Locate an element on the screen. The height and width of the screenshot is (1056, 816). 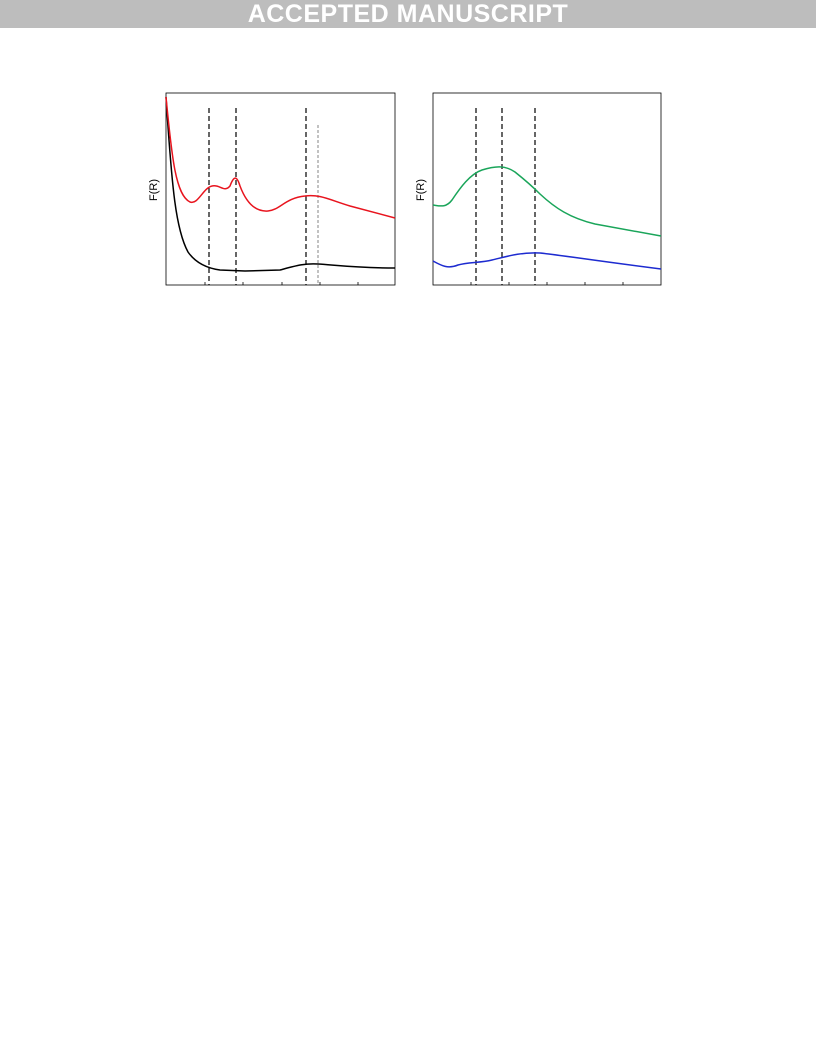
curve-black is located at coordinates (280, 184).